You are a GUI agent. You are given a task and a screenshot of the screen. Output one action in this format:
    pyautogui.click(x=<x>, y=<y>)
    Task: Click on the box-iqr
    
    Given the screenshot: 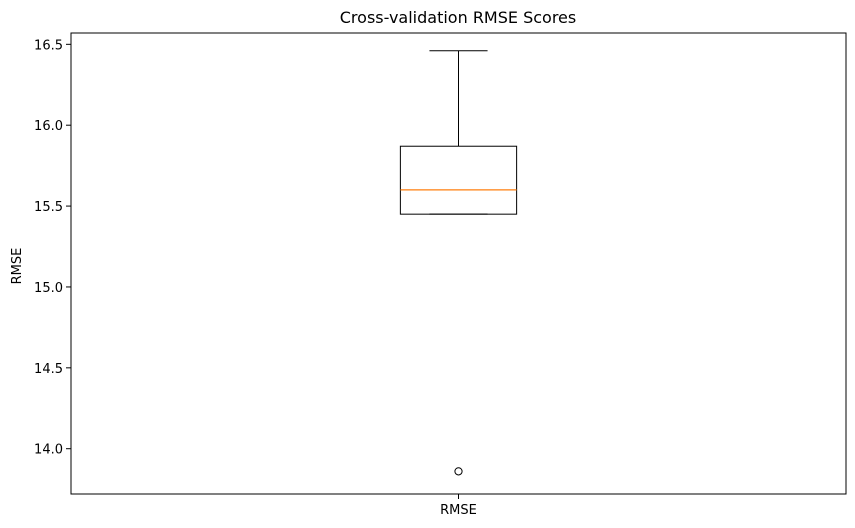 What is the action you would take?
    pyautogui.click(x=458, y=180)
    